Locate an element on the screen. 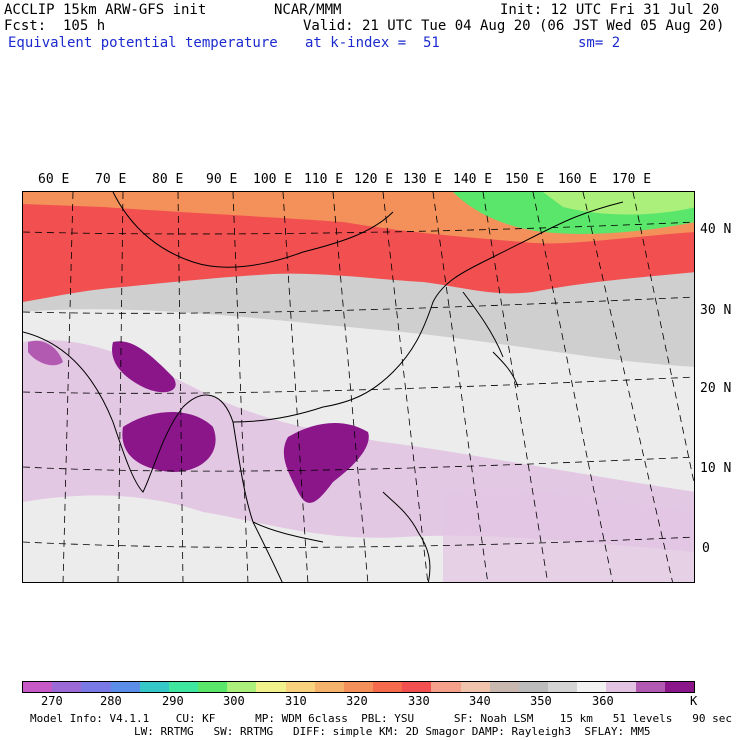 This screenshot has height=740, width=740. field-name: Equivalent potential temperature is located at coordinates (143, 43).